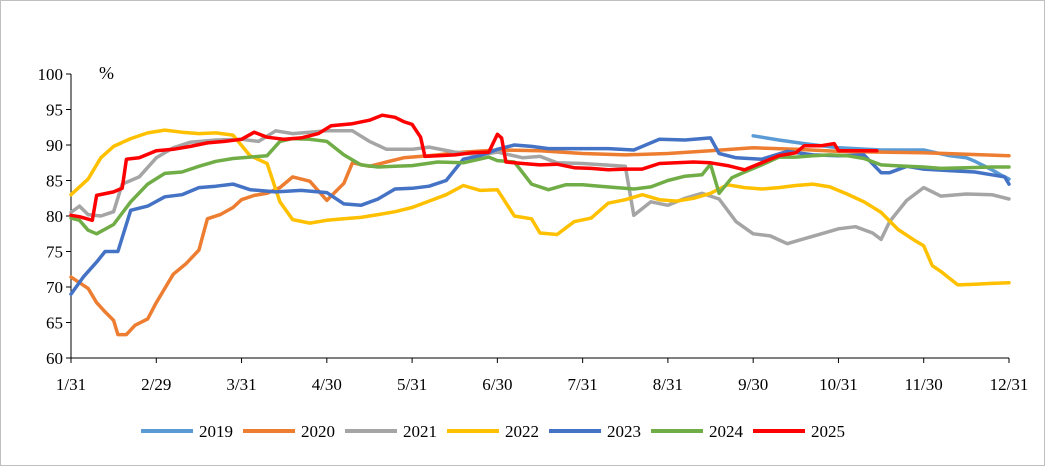 This screenshot has width=1045, height=467. I want to click on y-tick-label: 60, so click(54, 358).